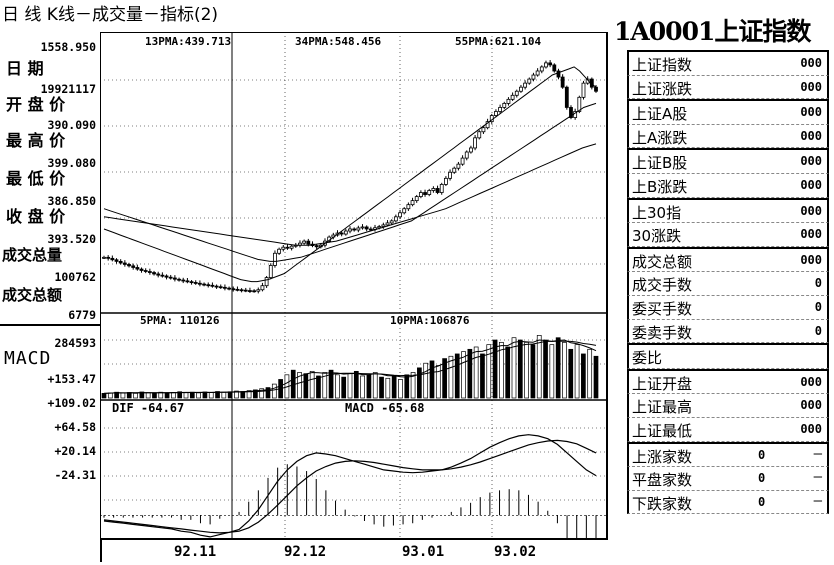 The width and height of the screenshot is (834, 565). Describe the element at coordinates (728, 356) in the screenshot. I see `quote-row: 委比` at that location.